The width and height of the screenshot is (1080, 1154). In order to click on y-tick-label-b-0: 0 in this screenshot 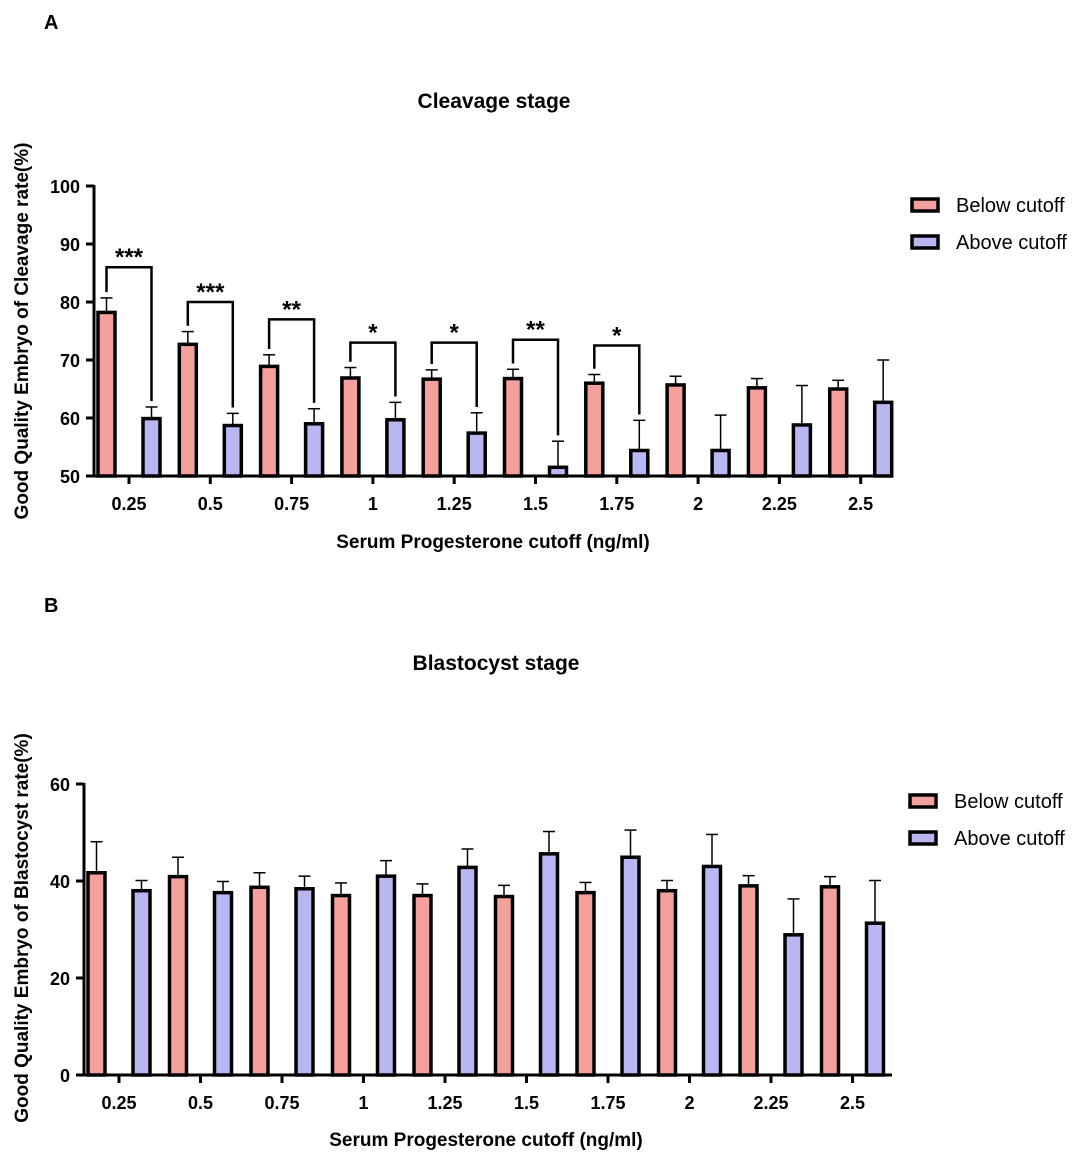, I will do `click(65, 1076)`.